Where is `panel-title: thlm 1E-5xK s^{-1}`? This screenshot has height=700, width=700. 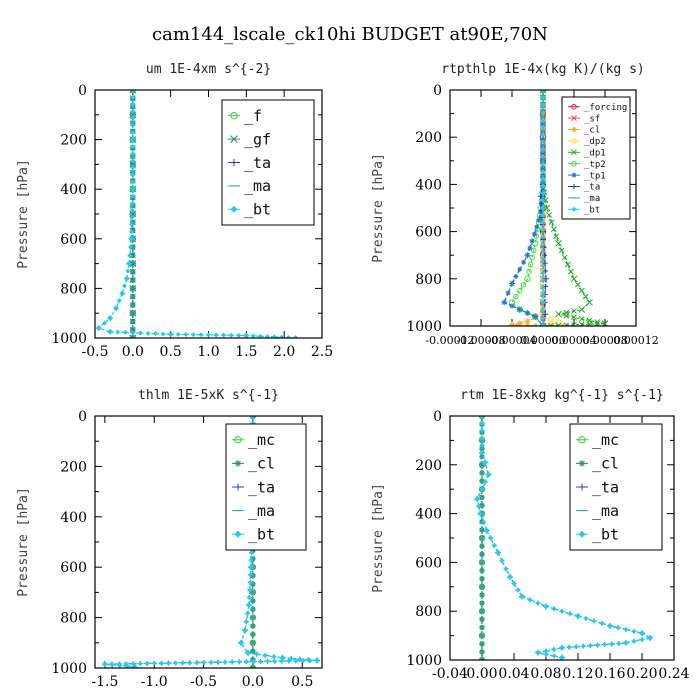 panel-title: thlm 1E-5xK s^{-1} is located at coordinates (208, 395).